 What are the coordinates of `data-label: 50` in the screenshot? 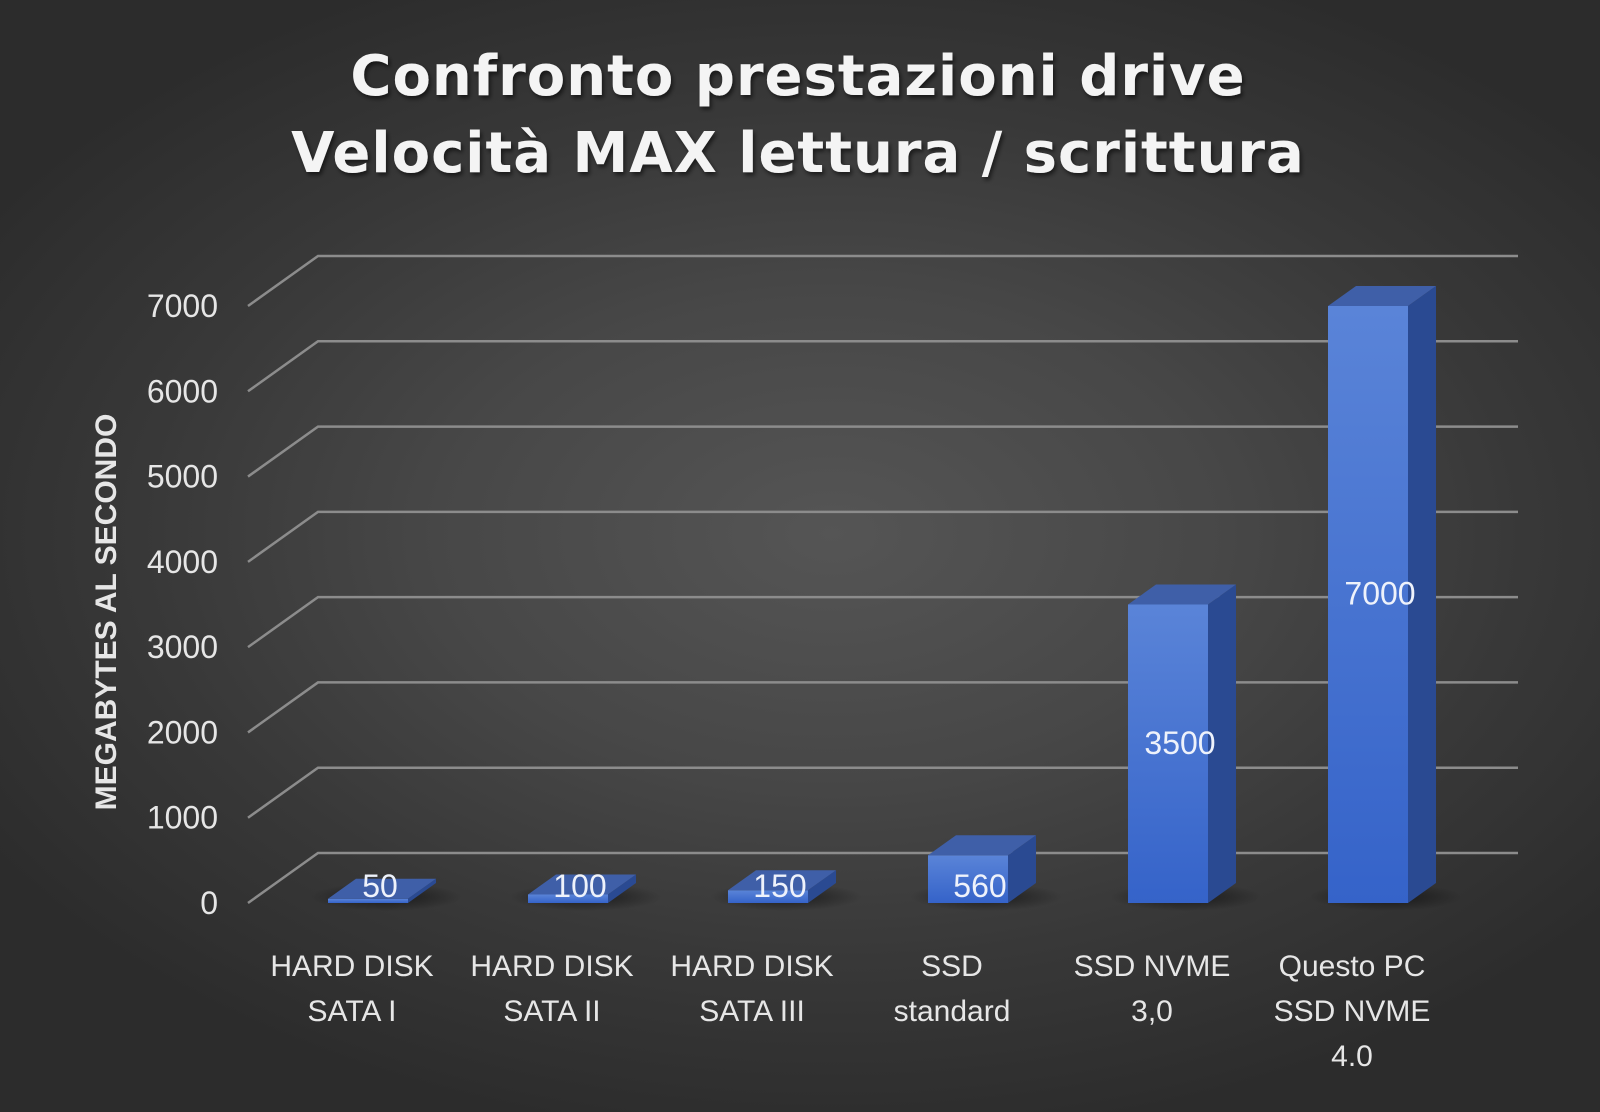 It's located at (380, 886).